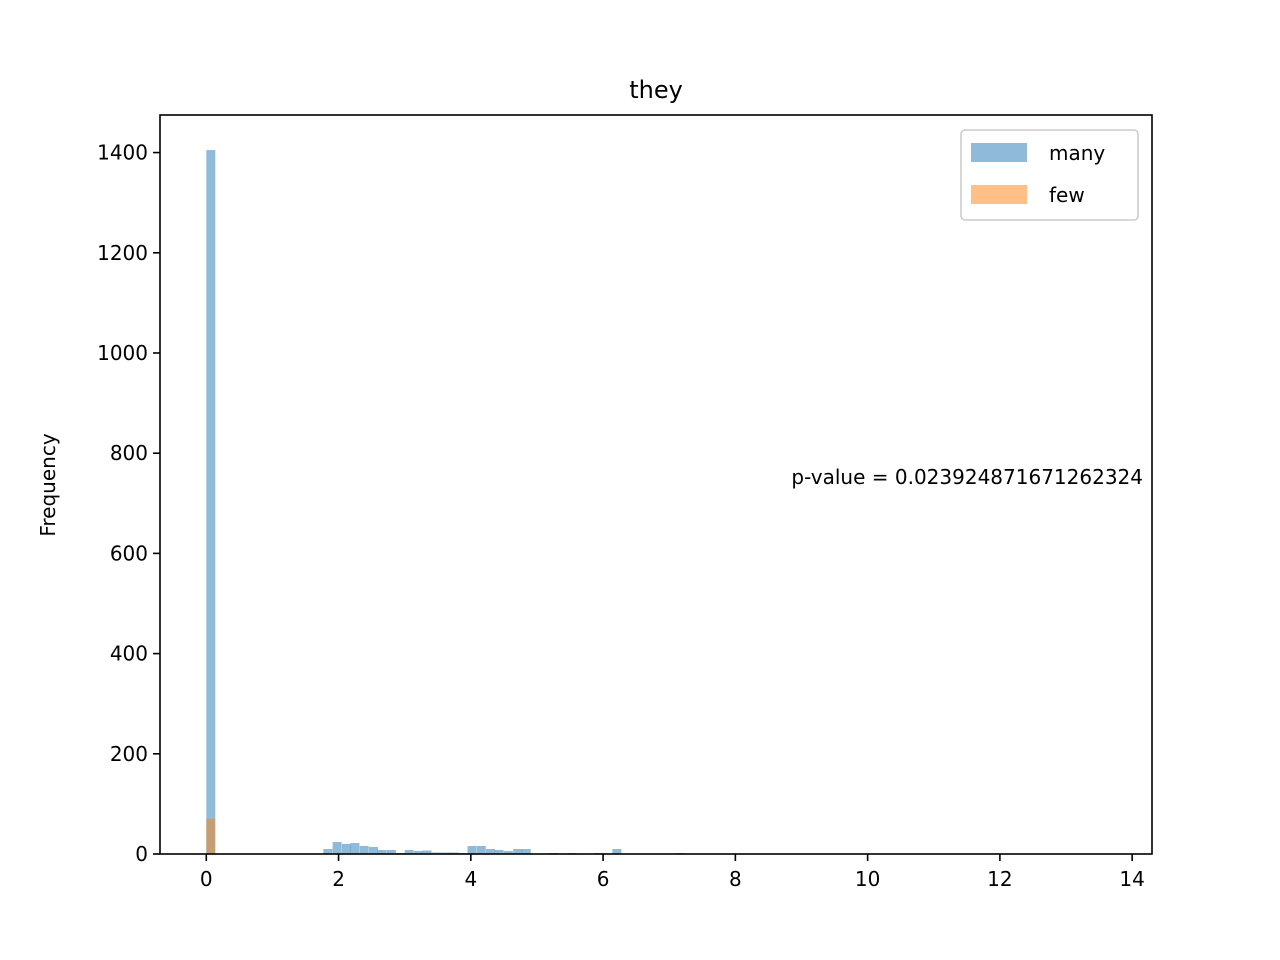  I want to click on legend-label-few: few, so click(1067, 195).